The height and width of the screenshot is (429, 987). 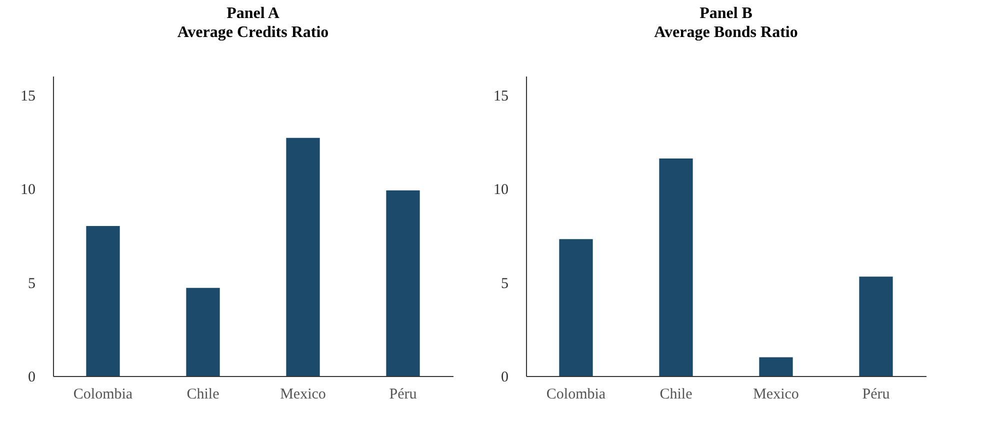 I want to click on chart-subtitle: Average Bonds Ratio, so click(x=726, y=32).